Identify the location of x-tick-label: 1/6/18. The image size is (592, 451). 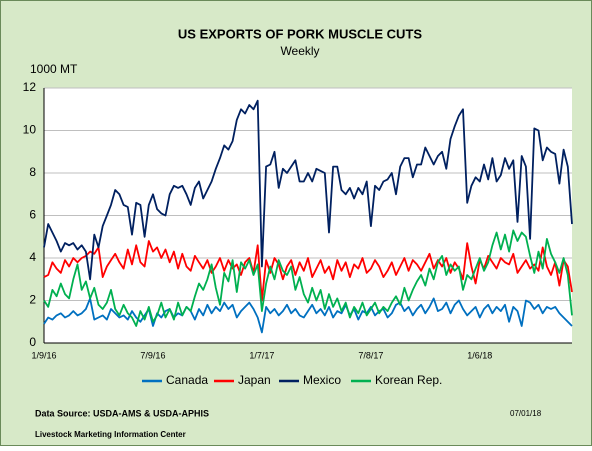
(479, 355).